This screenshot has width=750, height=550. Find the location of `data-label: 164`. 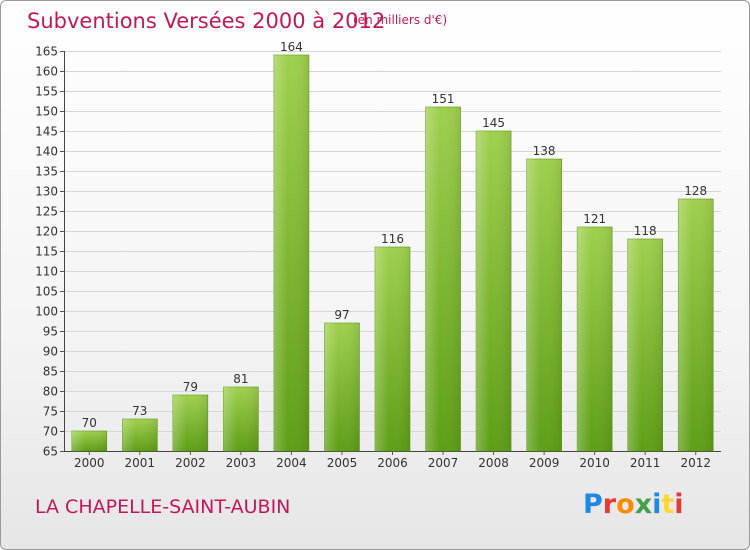

data-label: 164 is located at coordinates (291, 47).